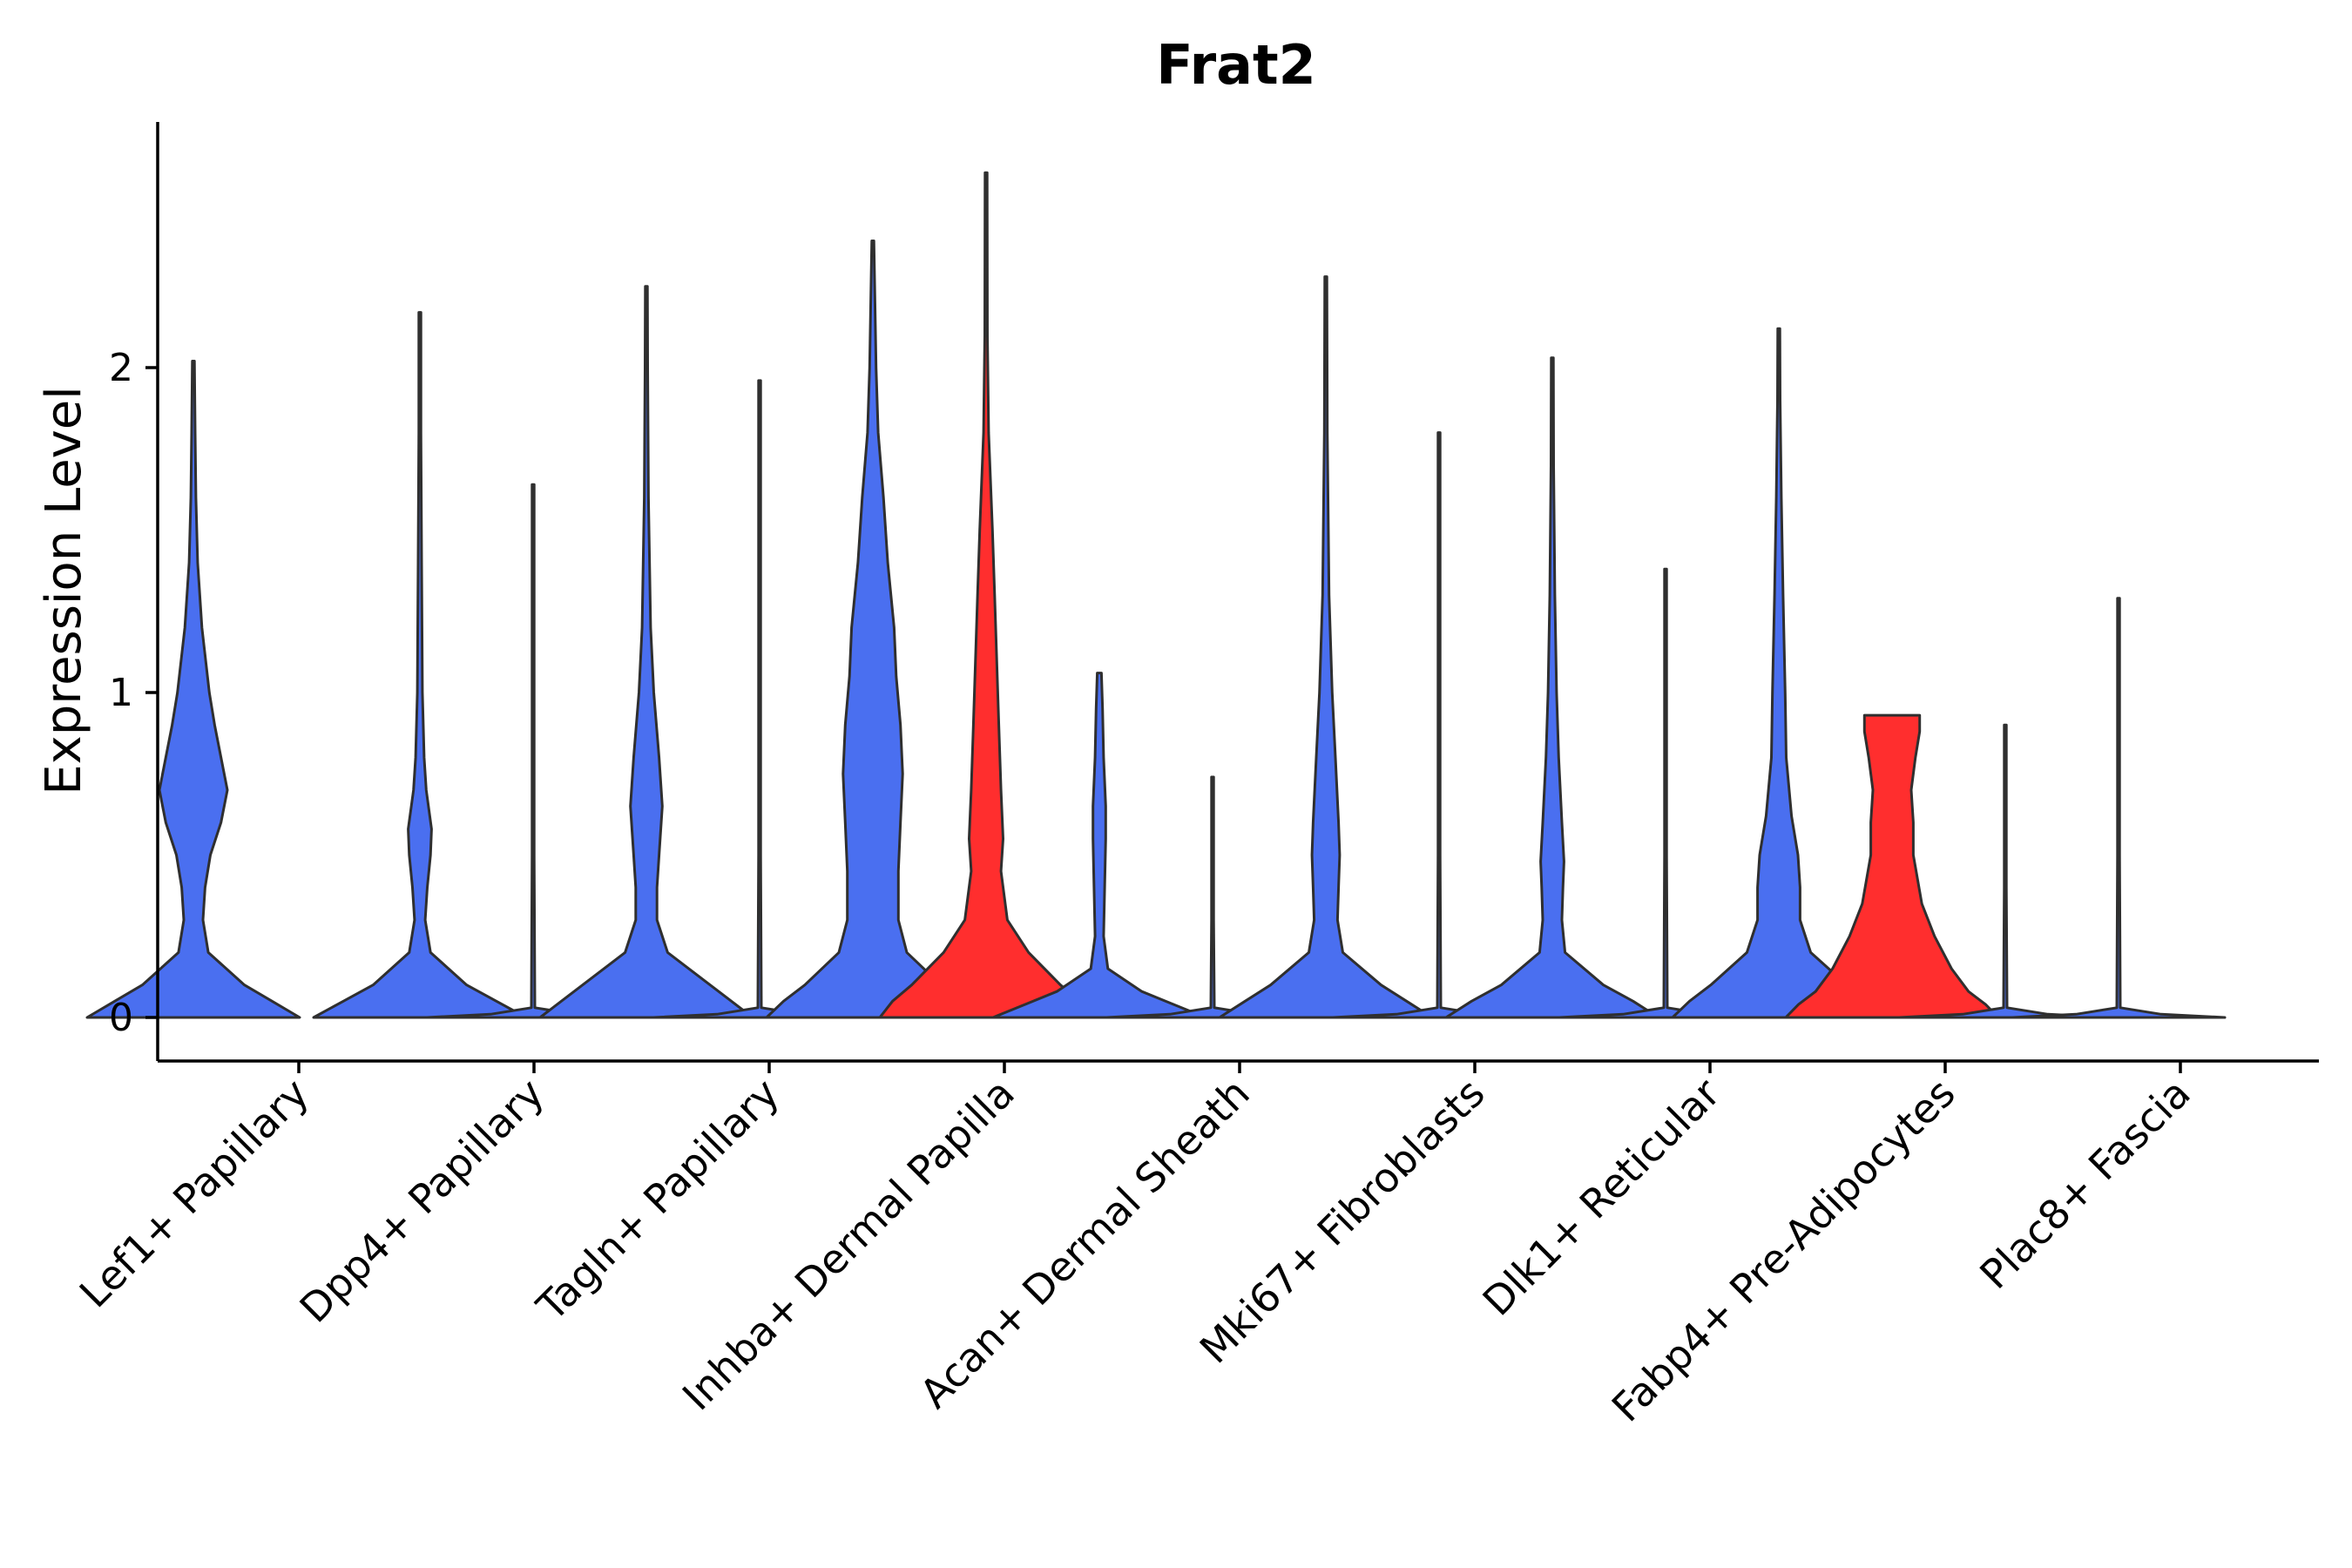 The image size is (2352, 1568). Describe the element at coordinates (422, 1201) in the screenshot. I see `x-tick-label: Dpp4+ Papillary` at that location.